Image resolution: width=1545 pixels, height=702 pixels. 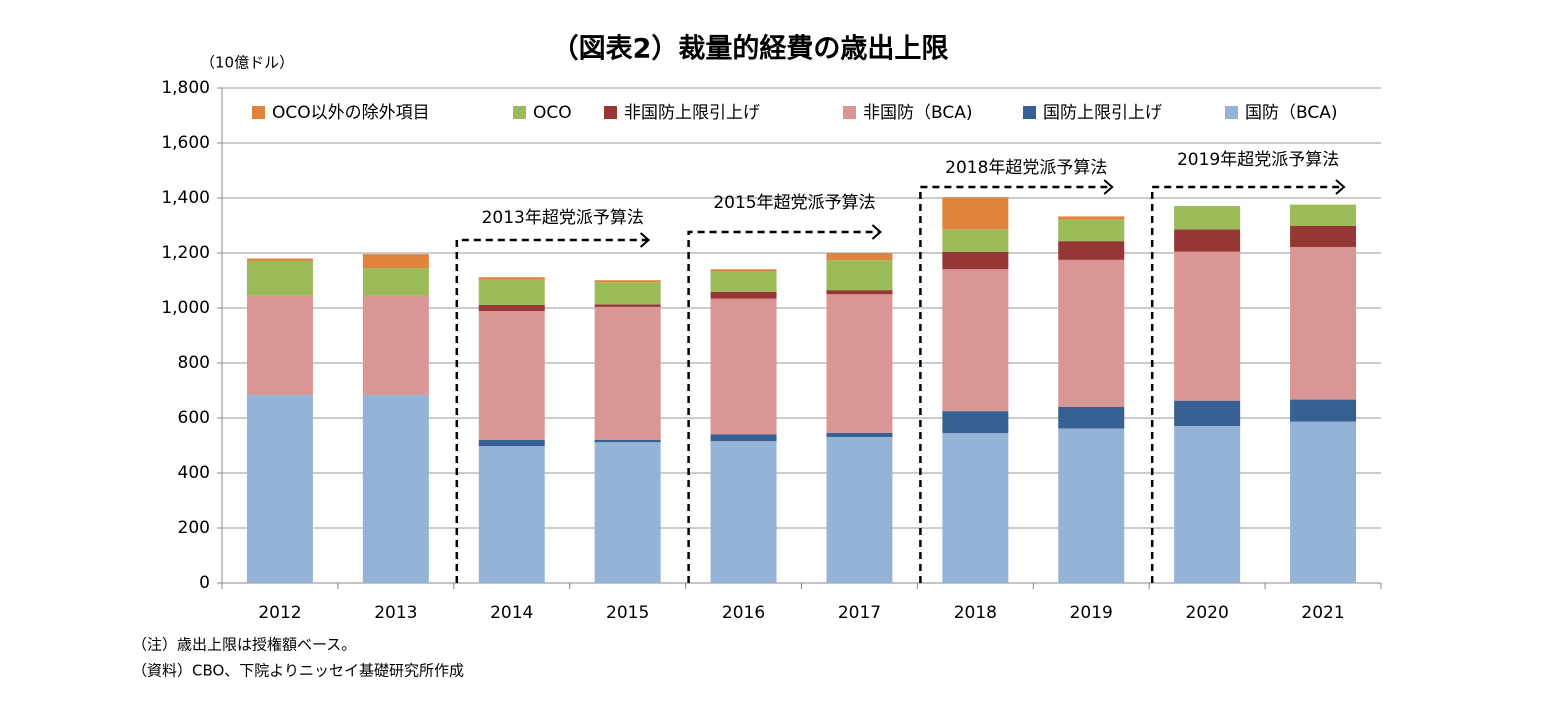 What do you see at coordinates (194, 528) in the screenshot?
I see `y-tick-label: 200` at bounding box center [194, 528].